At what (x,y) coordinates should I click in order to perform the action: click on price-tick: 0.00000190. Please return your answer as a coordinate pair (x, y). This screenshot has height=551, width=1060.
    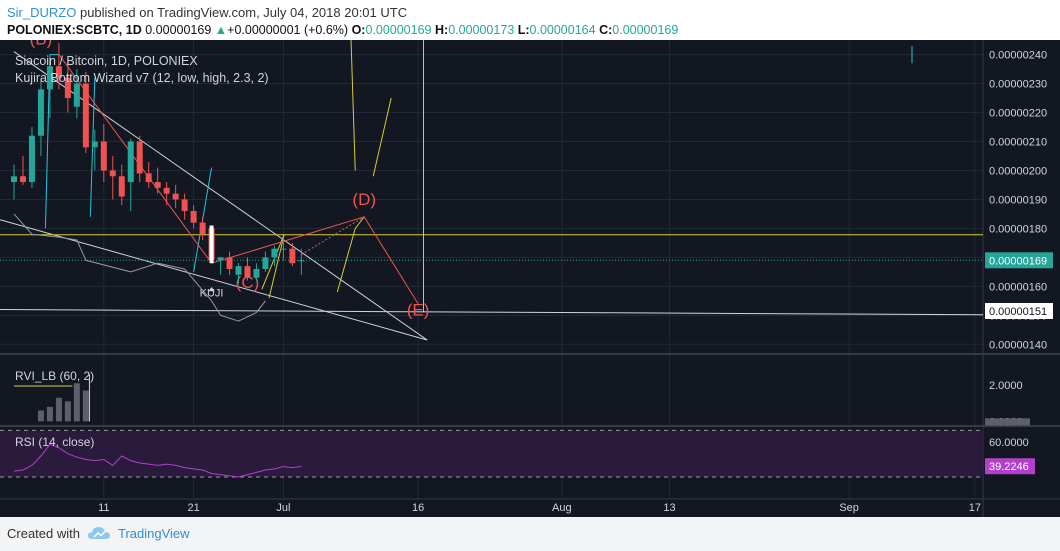
    Looking at the image, I should click on (1018, 200).